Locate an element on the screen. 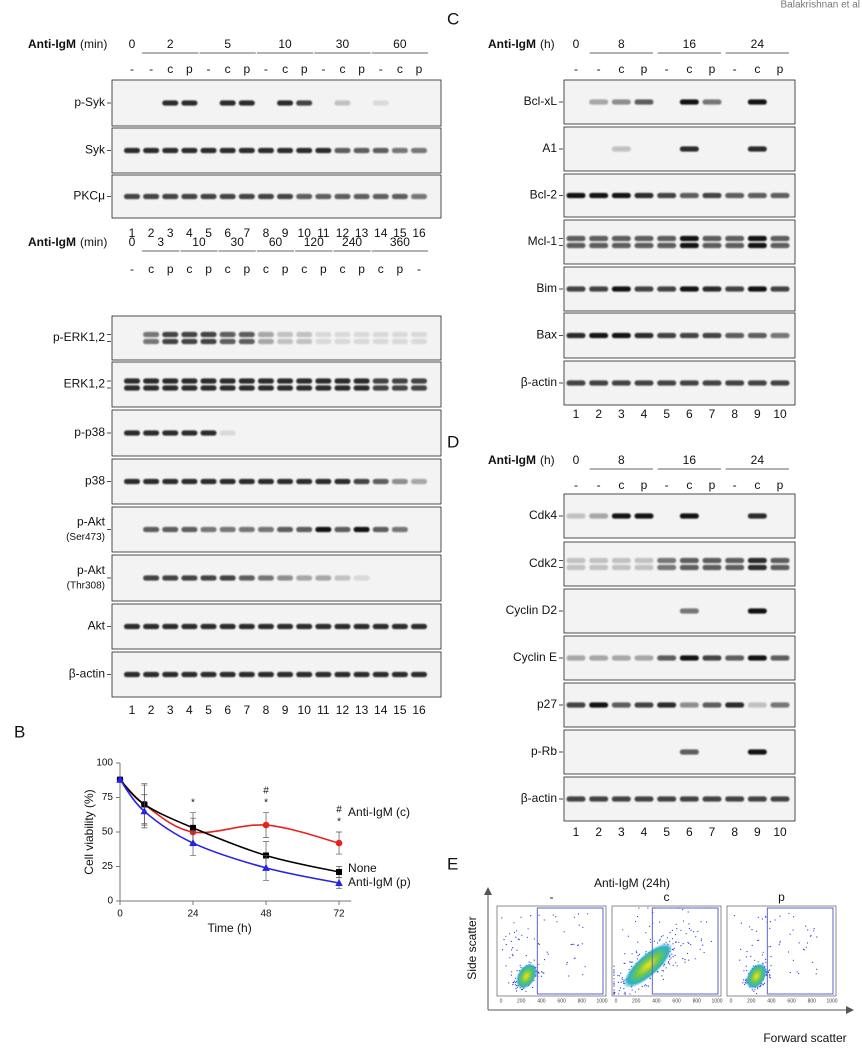 The height and width of the screenshot is (1050, 862). y-tick-label: 25 is located at coordinates (108, 866).